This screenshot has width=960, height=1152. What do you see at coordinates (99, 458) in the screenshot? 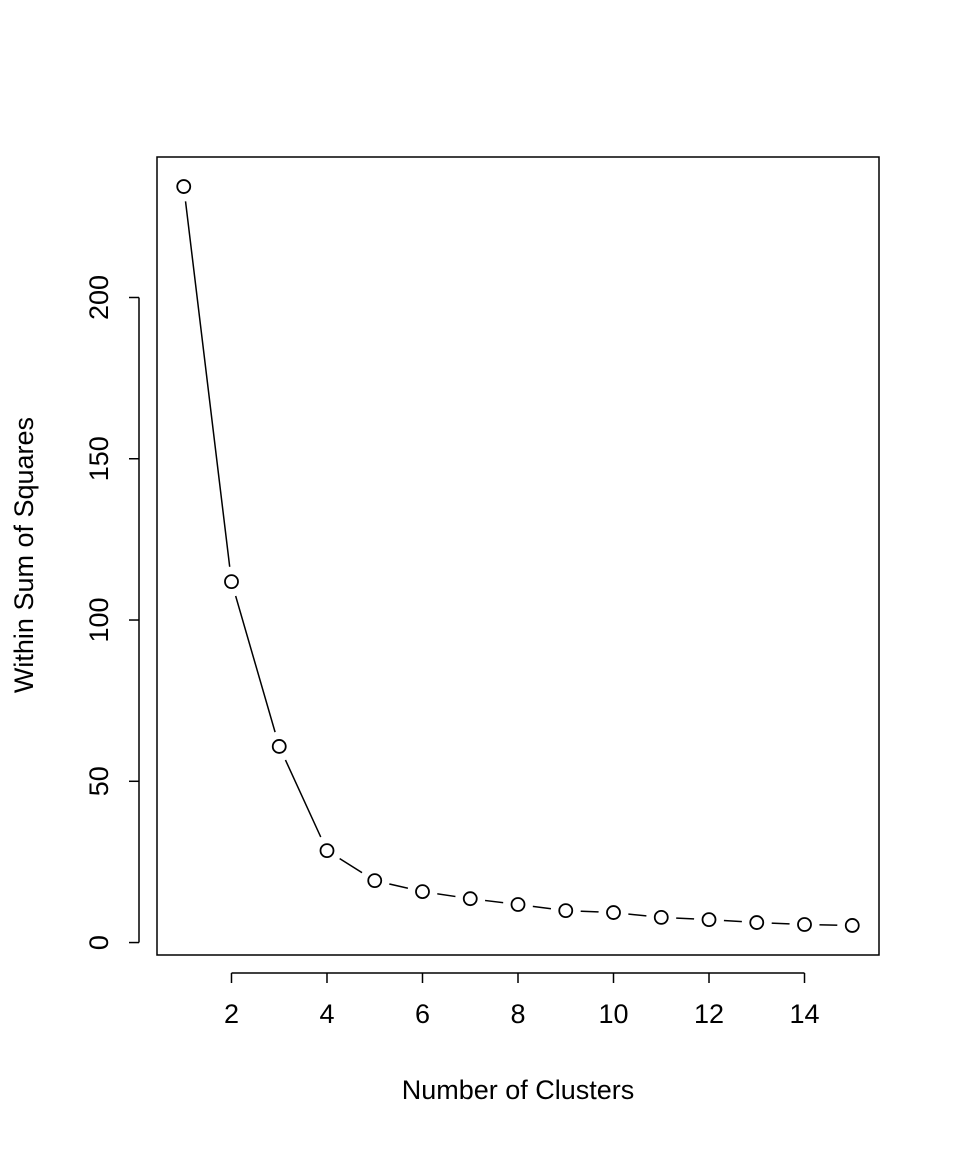
I see `y-tick-label: 150` at bounding box center [99, 458].